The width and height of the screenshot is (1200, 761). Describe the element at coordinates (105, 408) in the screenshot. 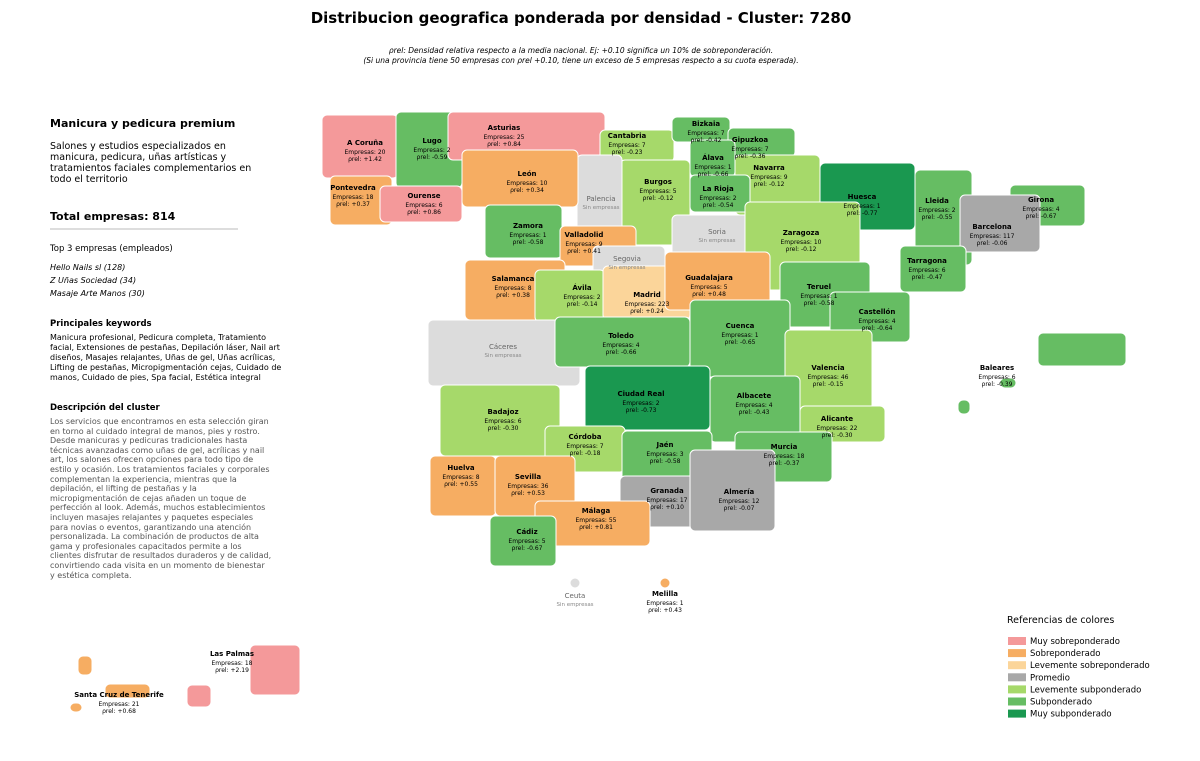

I see `description-title: Descripción del cluster` at that location.